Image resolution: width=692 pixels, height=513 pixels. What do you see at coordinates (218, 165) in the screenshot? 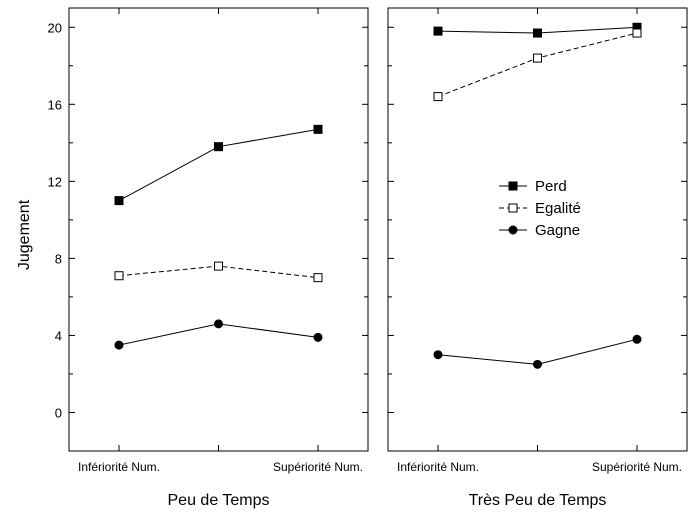
I see `series-line-perd` at bounding box center [218, 165].